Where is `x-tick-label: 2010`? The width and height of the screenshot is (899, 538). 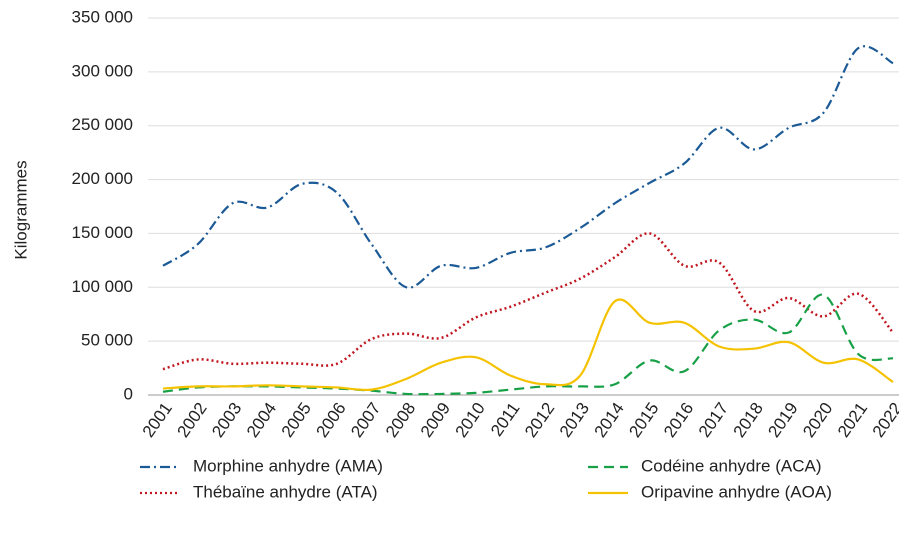 x-tick-label: 2010 is located at coordinates (470, 420).